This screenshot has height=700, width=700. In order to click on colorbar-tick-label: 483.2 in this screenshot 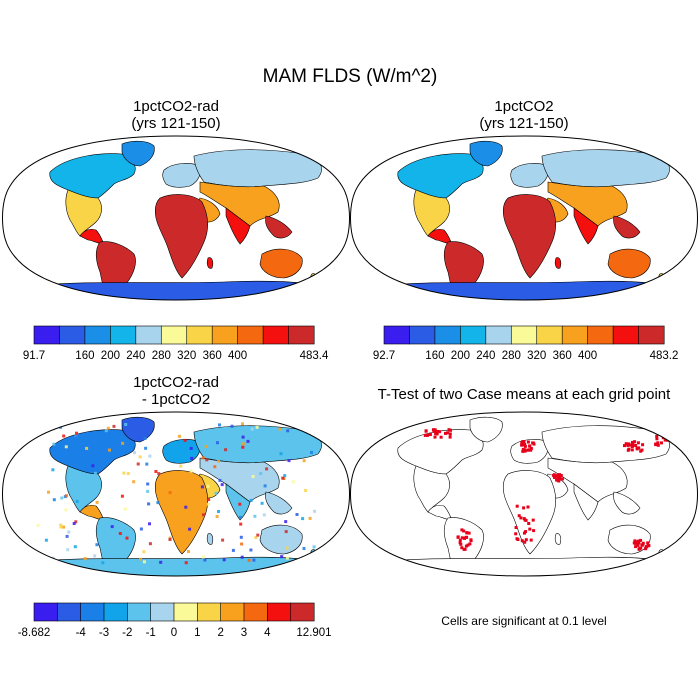, I will do `click(664, 356)`.